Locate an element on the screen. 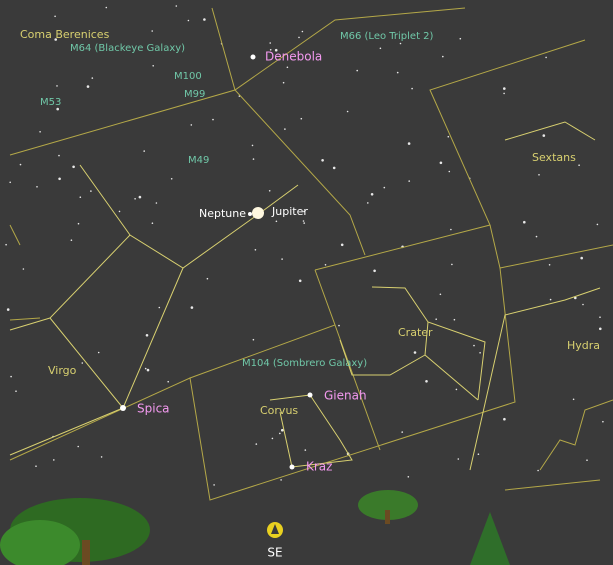 The height and width of the screenshot is (565, 613). deep-sky-label: M53 is located at coordinates (50, 102).